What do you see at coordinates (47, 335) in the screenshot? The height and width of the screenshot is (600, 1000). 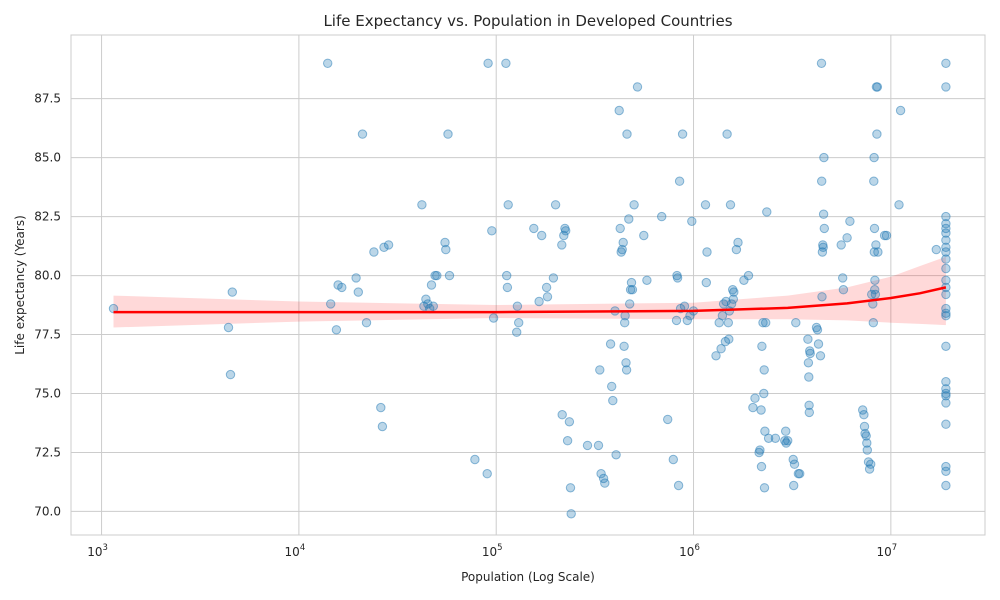 I see `y-tick-label: 77.5` at bounding box center [47, 335].